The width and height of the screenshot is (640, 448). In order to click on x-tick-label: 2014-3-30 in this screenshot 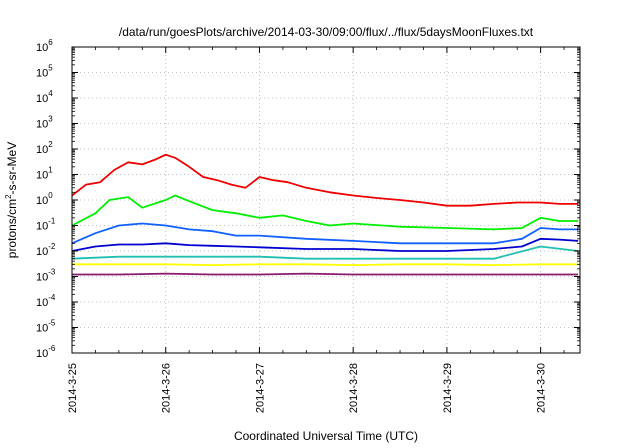, I will do `click(542, 388)`.